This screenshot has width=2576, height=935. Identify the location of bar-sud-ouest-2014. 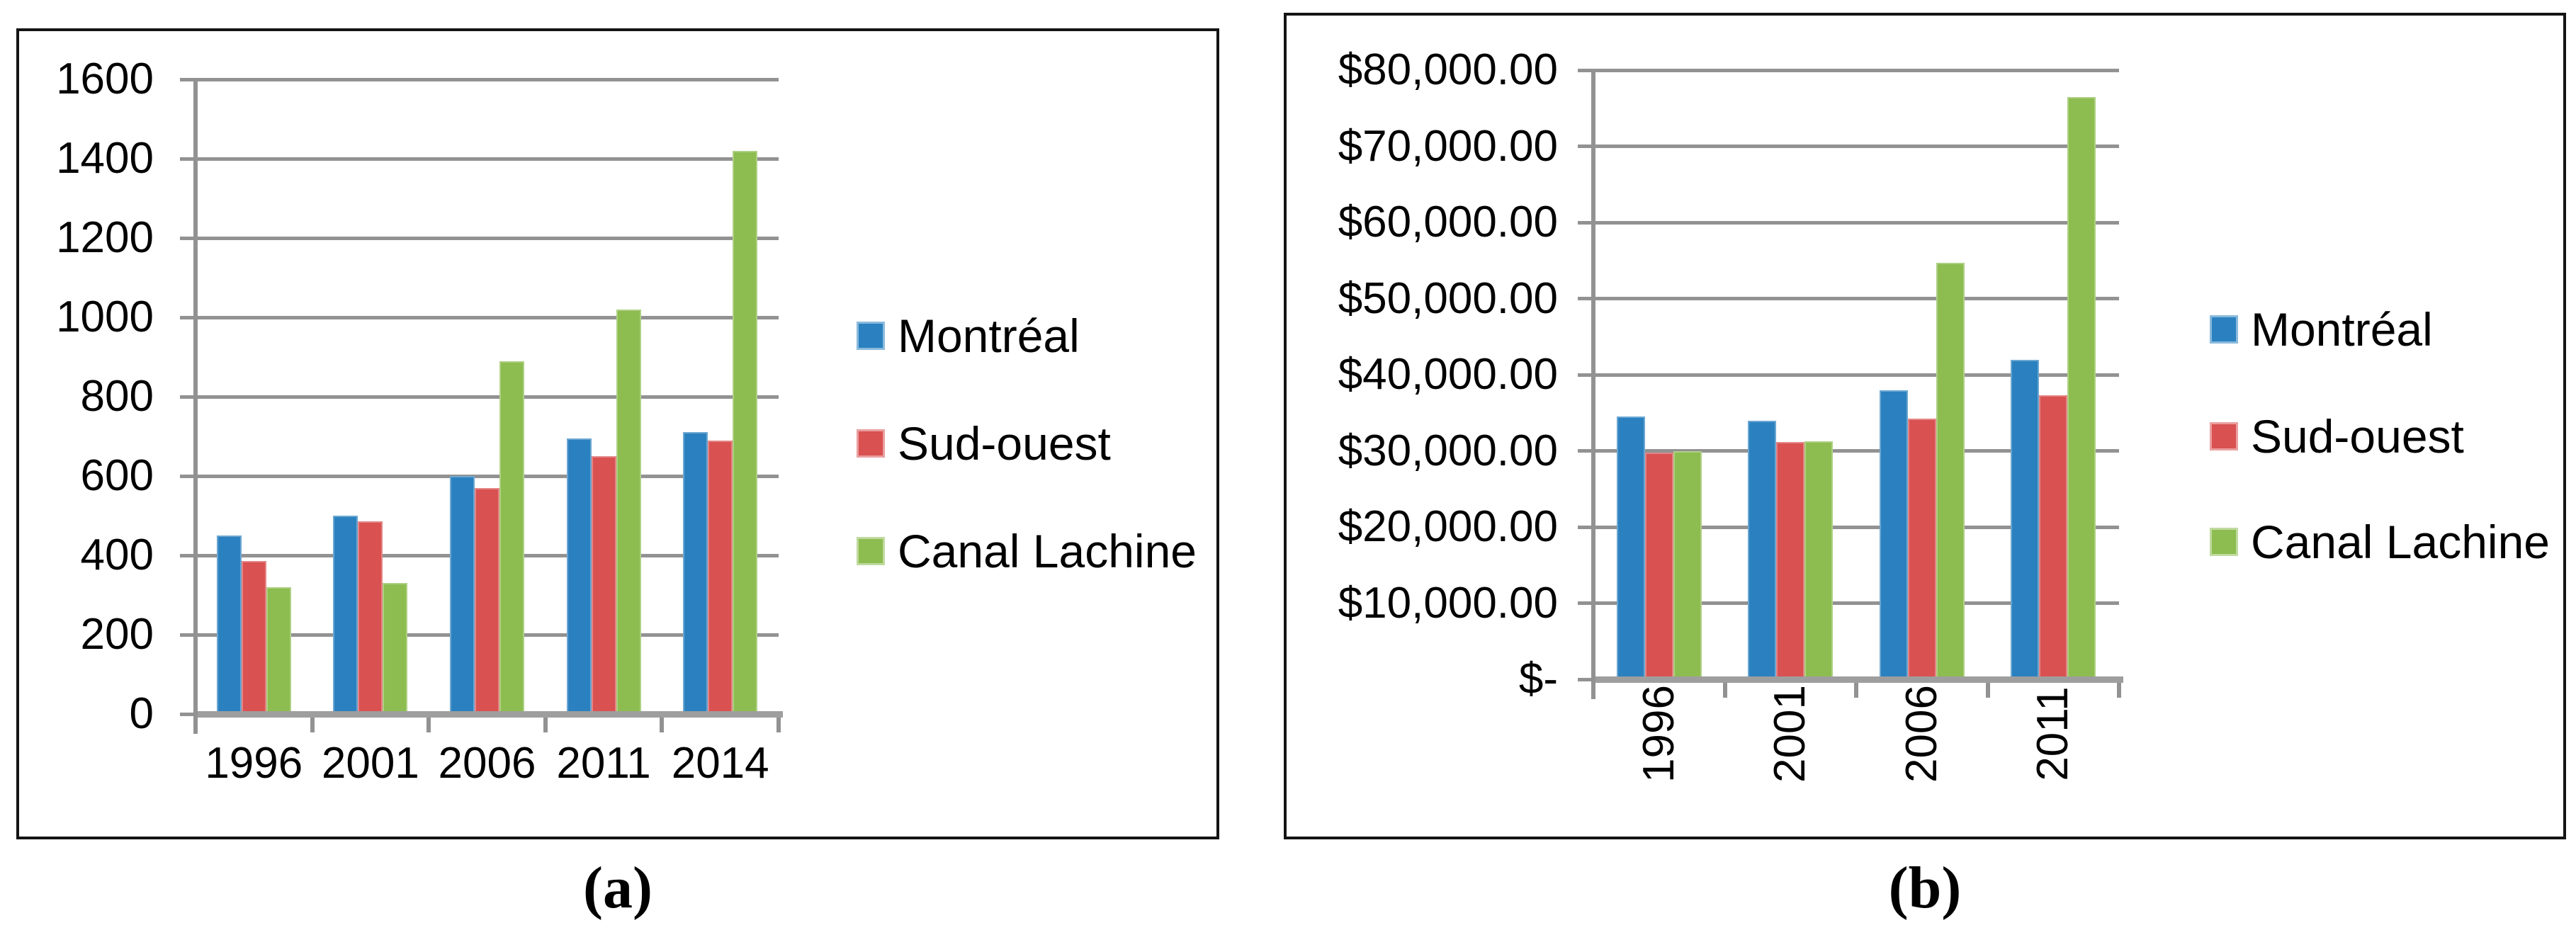
(720, 577).